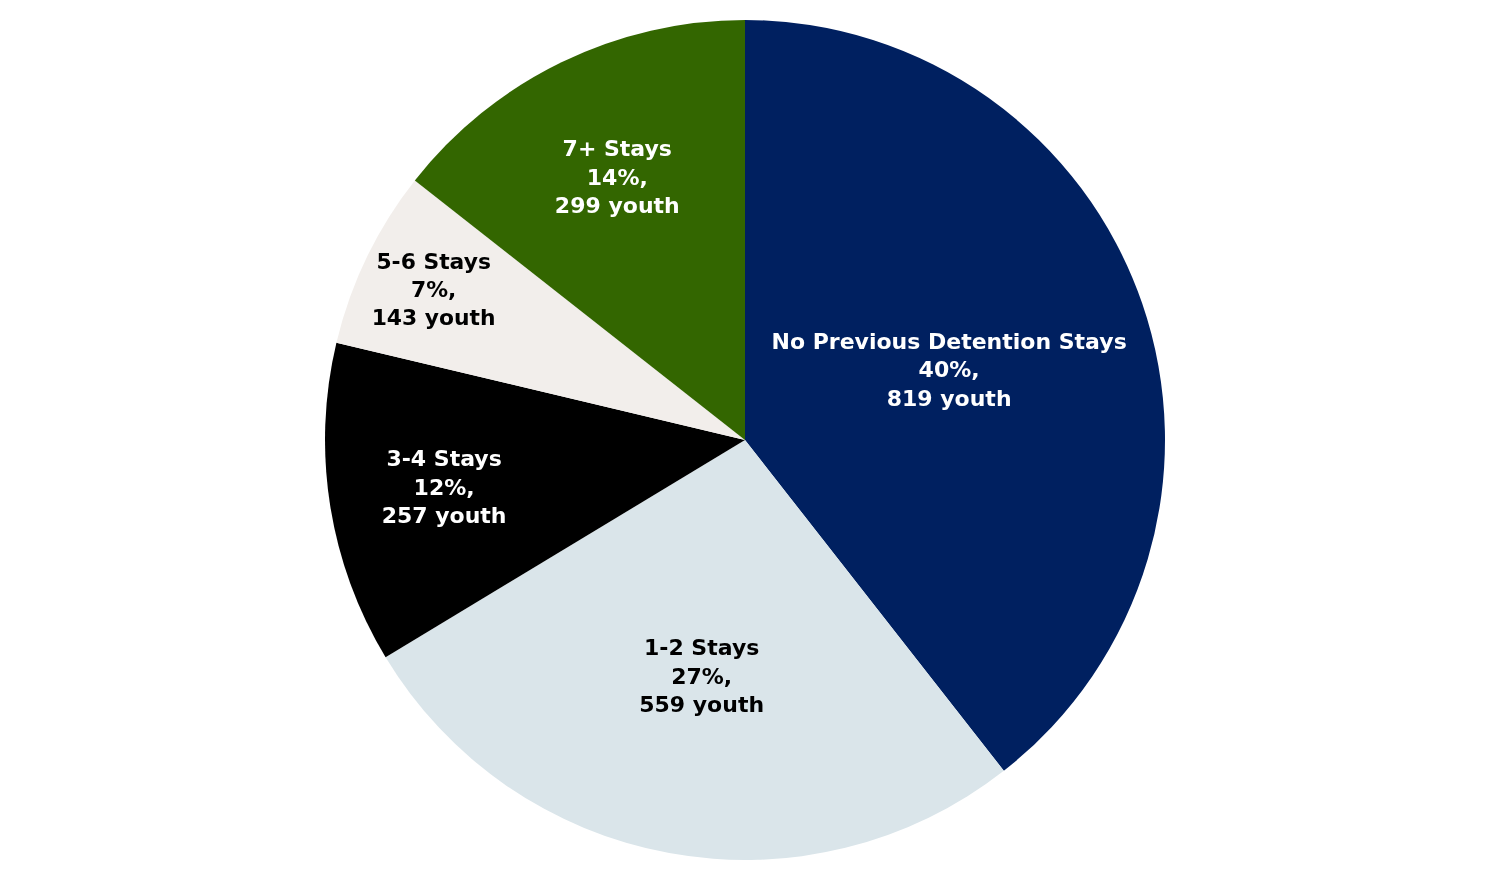 The width and height of the screenshot is (1490, 880). Describe the element at coordinates (433, 304) in the screenshot. I see `data-label: 7%, 143 youth` at that location.